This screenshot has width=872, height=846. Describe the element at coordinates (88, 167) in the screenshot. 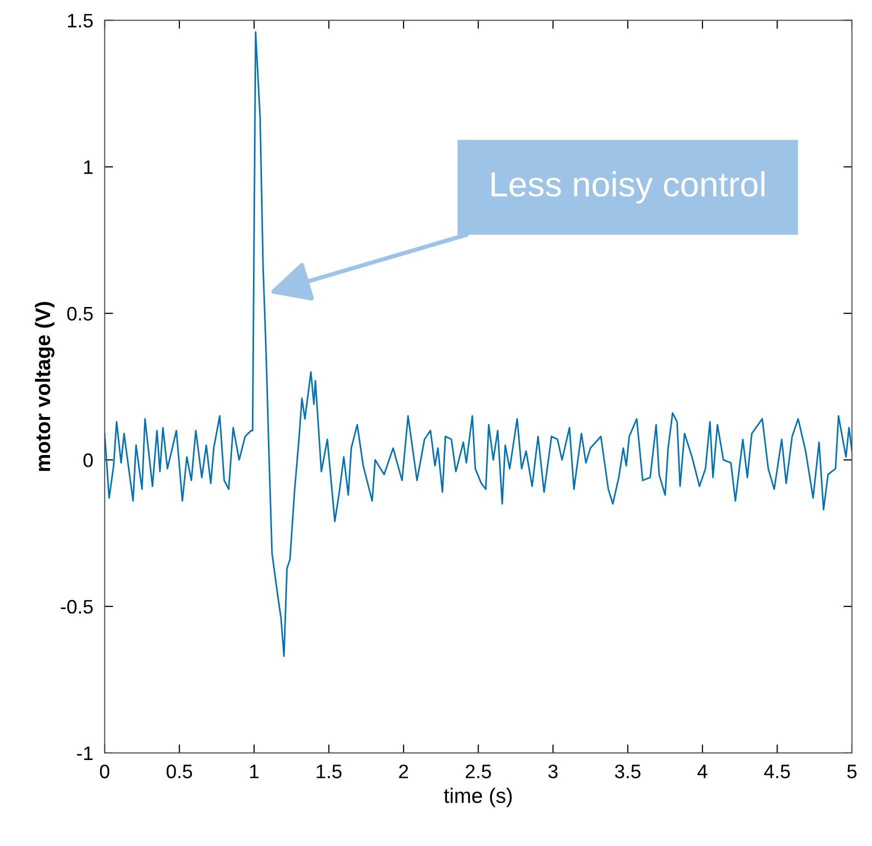

I see `y-tick-label: 1` at that location.